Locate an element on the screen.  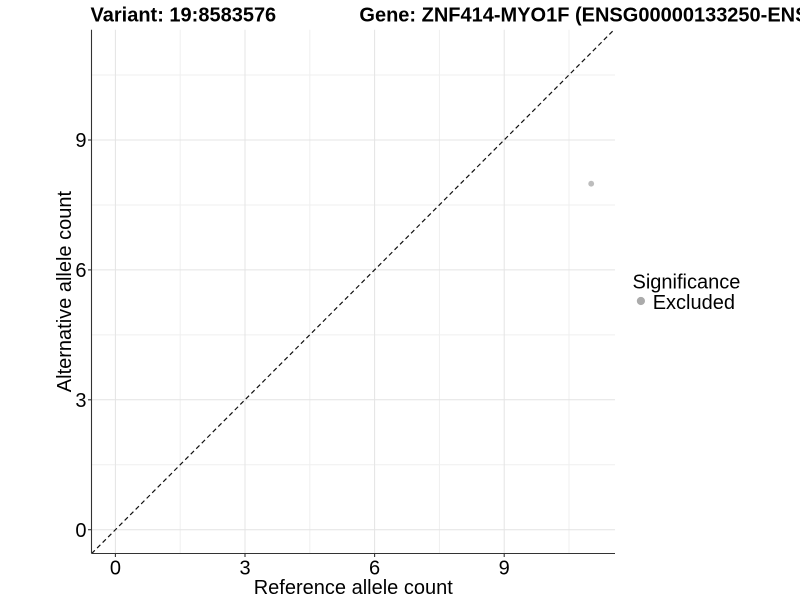
svg-text: Reference allele count is located at coordinates (353, 588).